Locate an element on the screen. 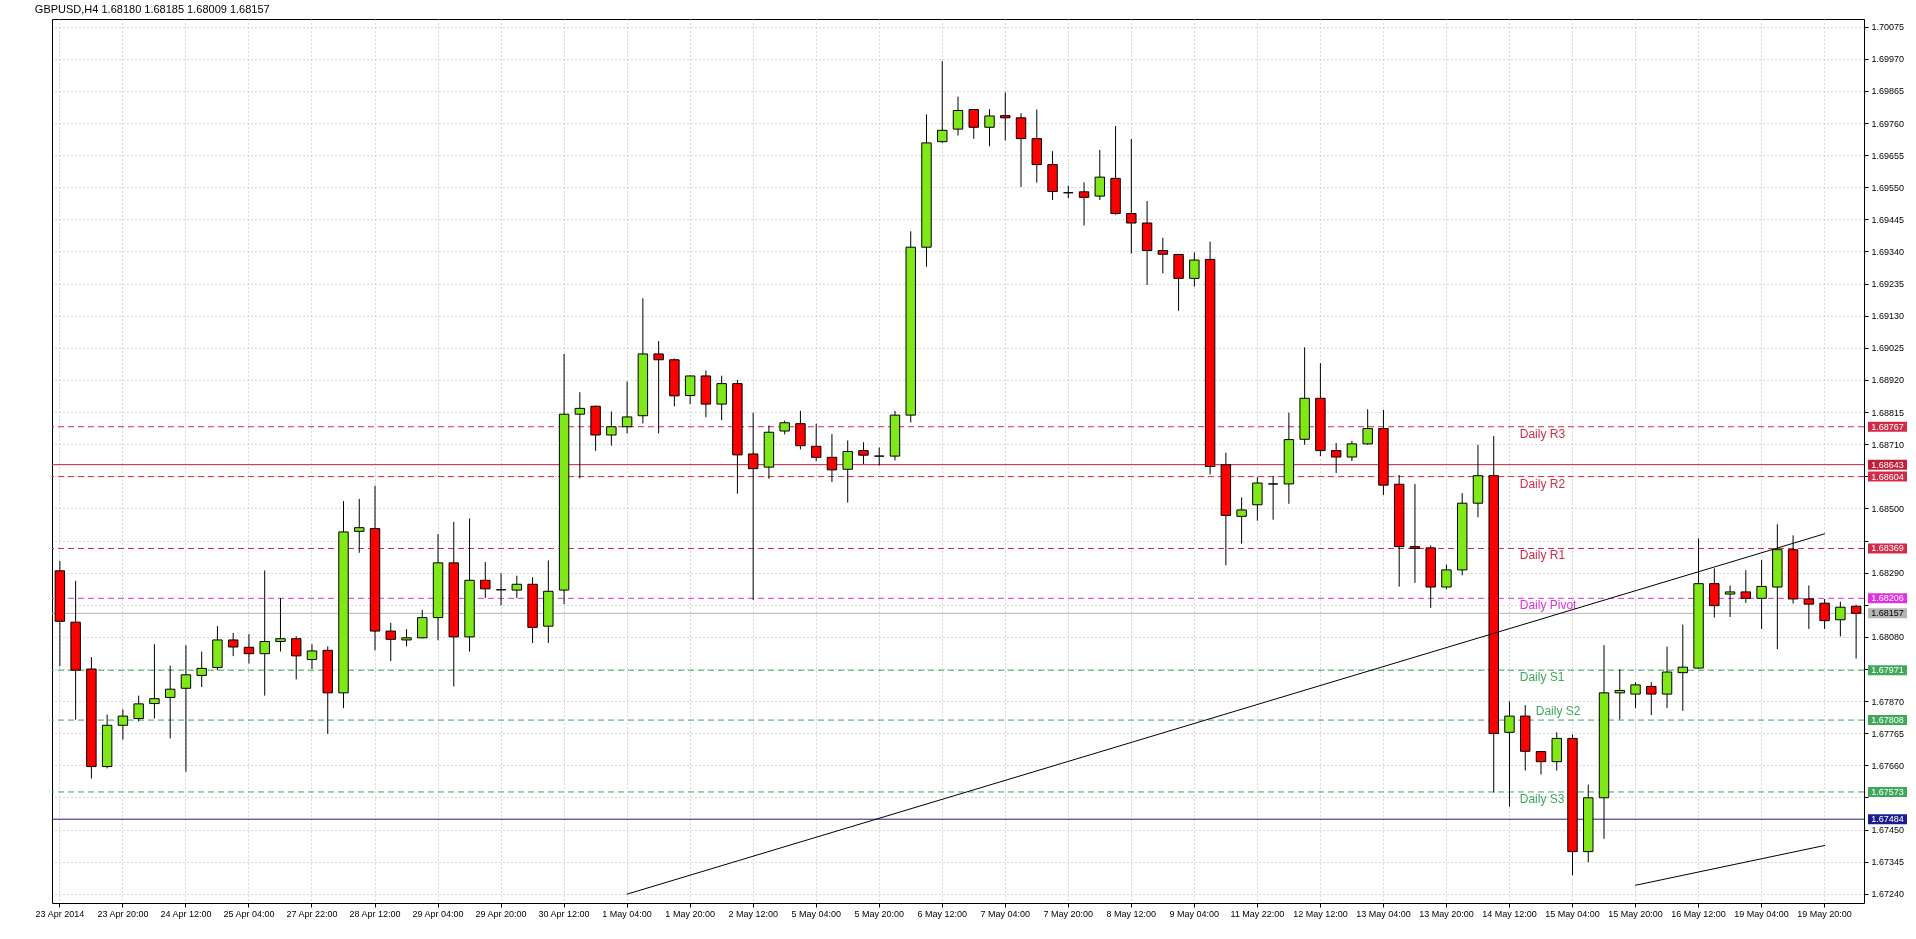 This screenshot has width=1916, height=939. y-tick-label: 1.69655 is located at coordinates (1888, 155).